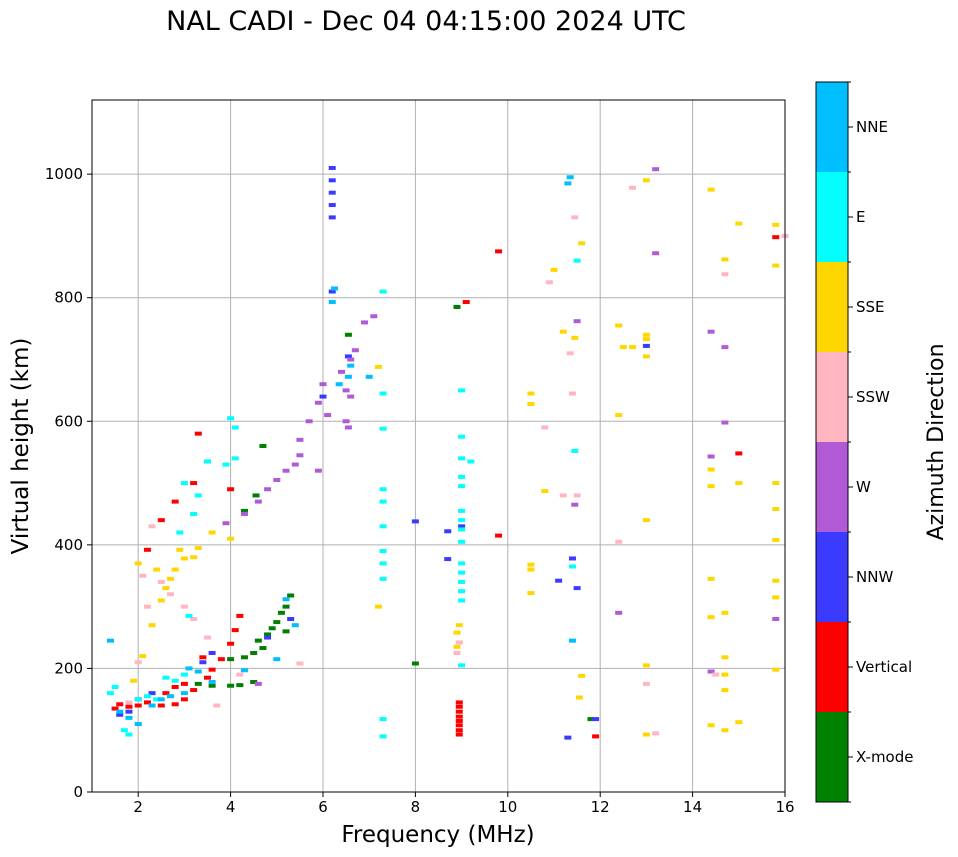 This screenshot has height=857, width=958. Describe the element at coordinates (68, 421) in the screenshot. I see `y-tick-label: 600` at that location.